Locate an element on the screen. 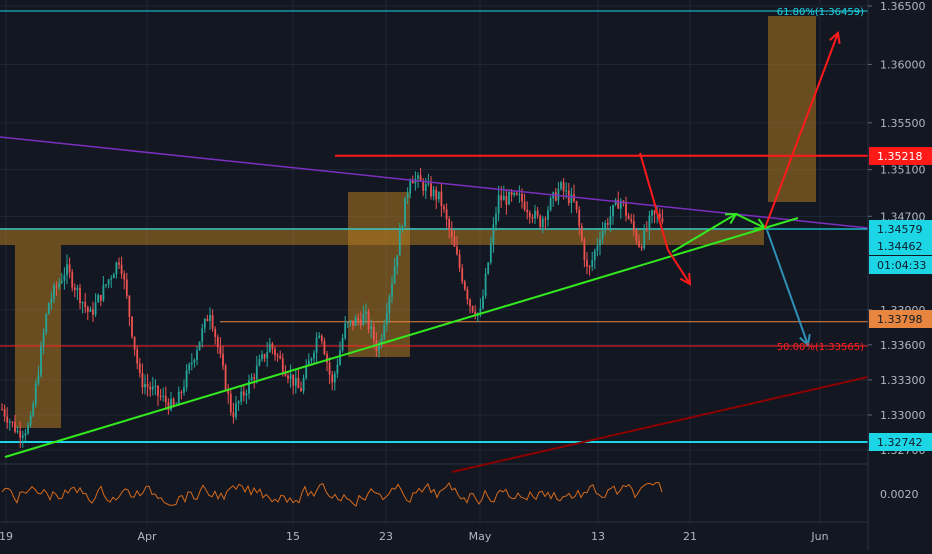 Image resolution: width=932 pixels, height=554 pixels. arrow-blue-down is located at coordinates (787, 287).